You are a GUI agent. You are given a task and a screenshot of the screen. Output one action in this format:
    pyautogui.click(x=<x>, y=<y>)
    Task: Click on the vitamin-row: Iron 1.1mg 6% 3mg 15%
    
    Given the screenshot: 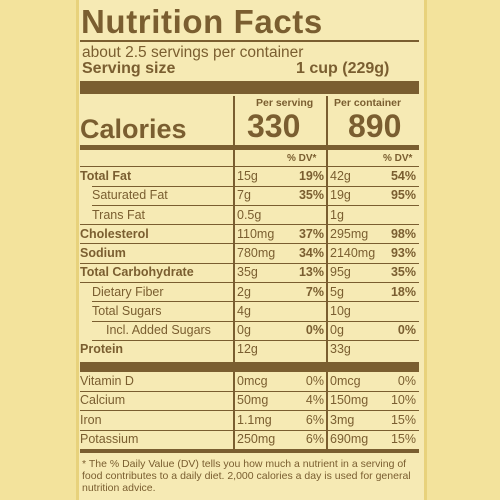 What is the action you would take?
    pyautogui.click(x=249, y=421)
    